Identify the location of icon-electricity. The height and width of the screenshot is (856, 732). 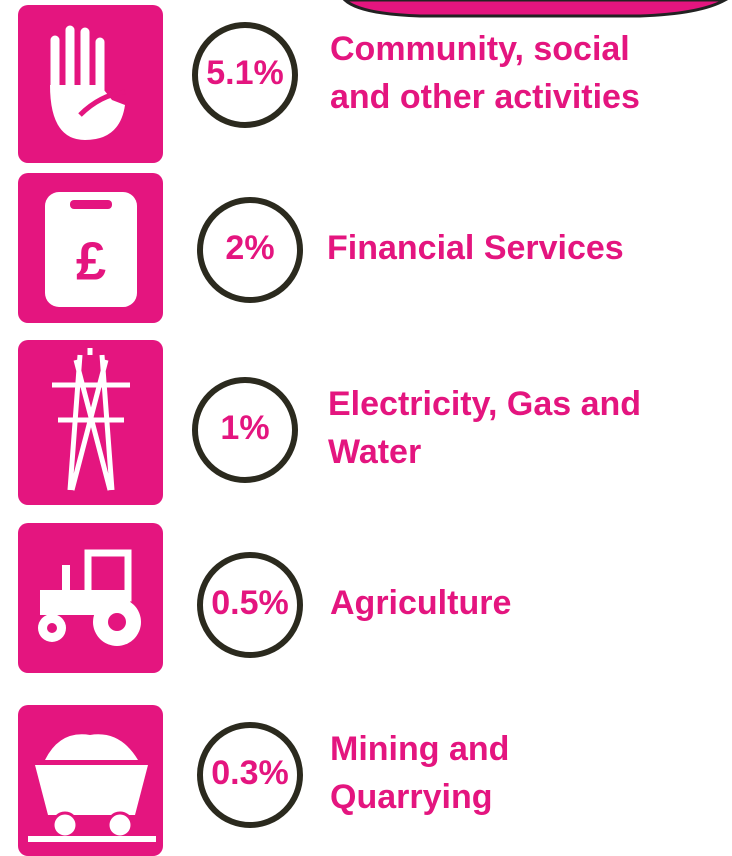
(90, 422).